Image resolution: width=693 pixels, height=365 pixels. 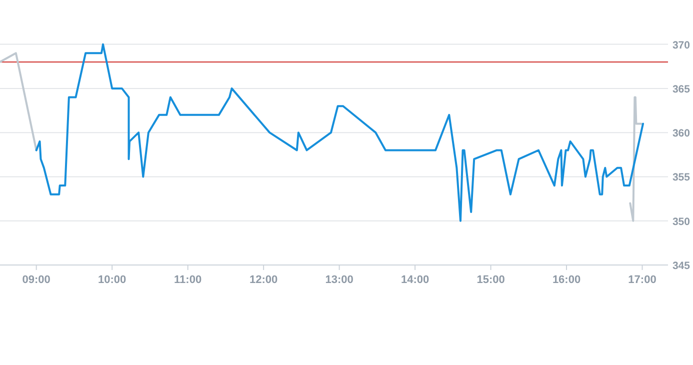 What do you see at coordinates (263, 280) in the screenshot?
I see `x-tick-label: 12:00` at bounding box center [263, 280].